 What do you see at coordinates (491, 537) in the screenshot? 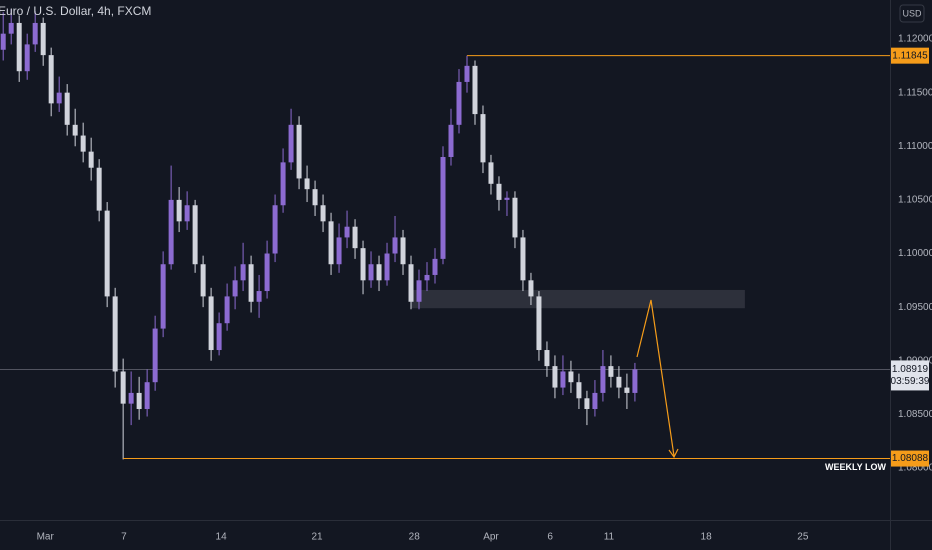
I see `x-tick-label: Apr` at bounding box center [491, 537].